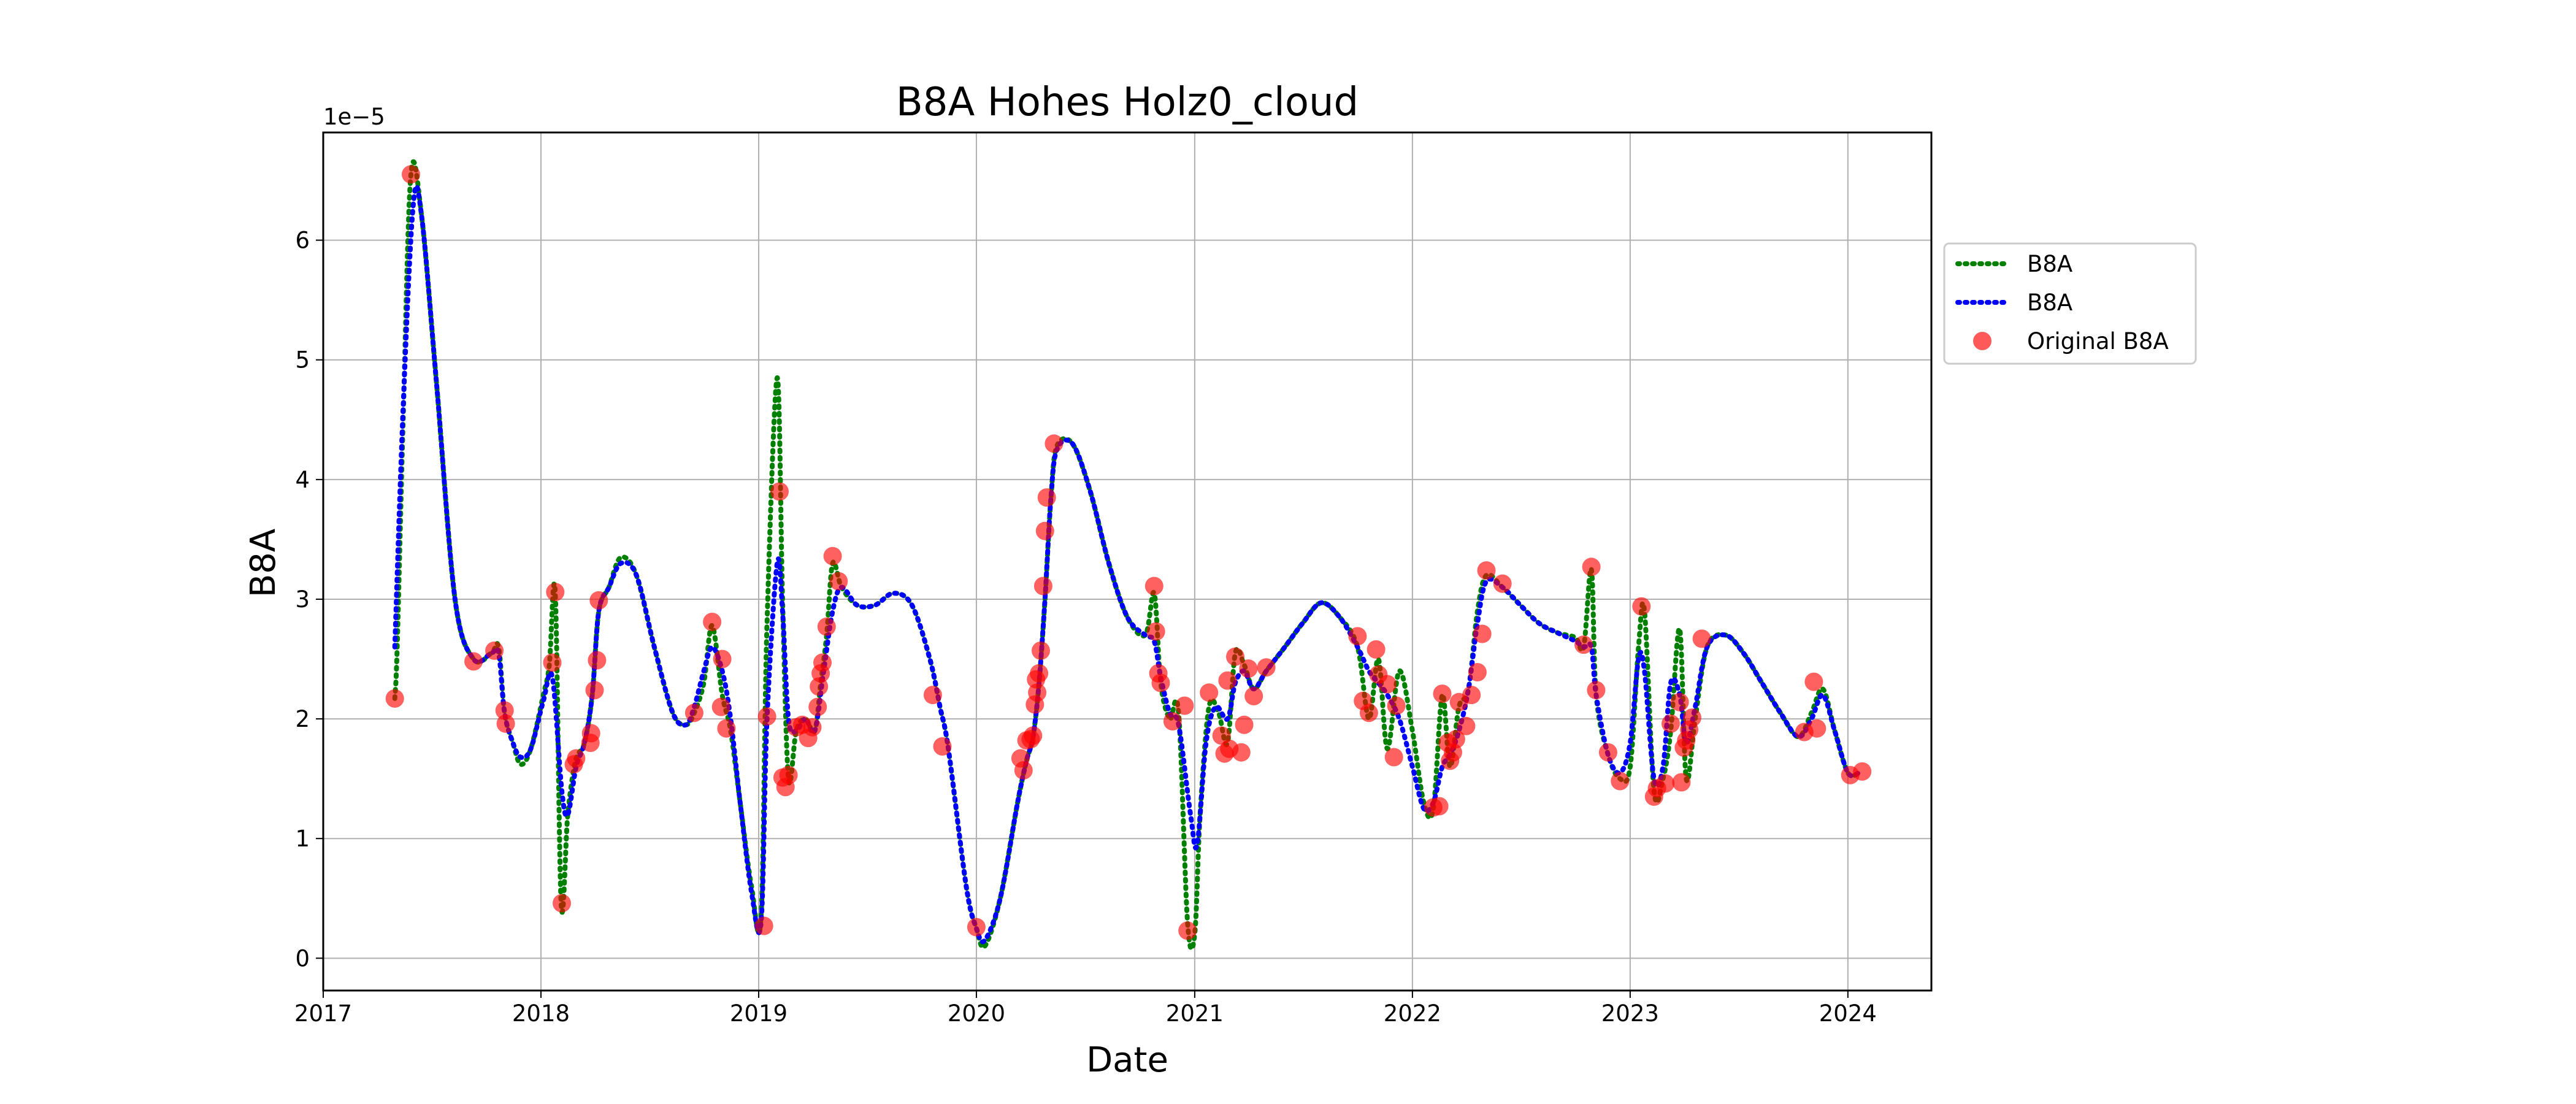  I want to click on legend-label-series-2: B8A, so click(2049, 302).